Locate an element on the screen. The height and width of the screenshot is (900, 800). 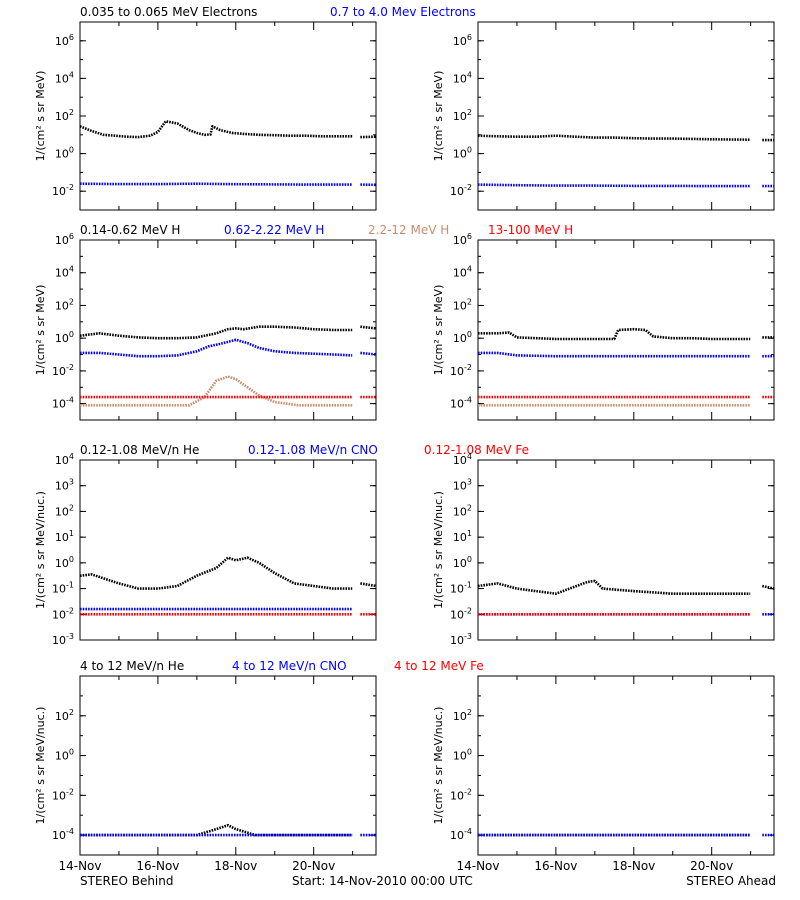
legend-label: 0.12-1.08 MeV Fe is located at coordinates (476, 450).